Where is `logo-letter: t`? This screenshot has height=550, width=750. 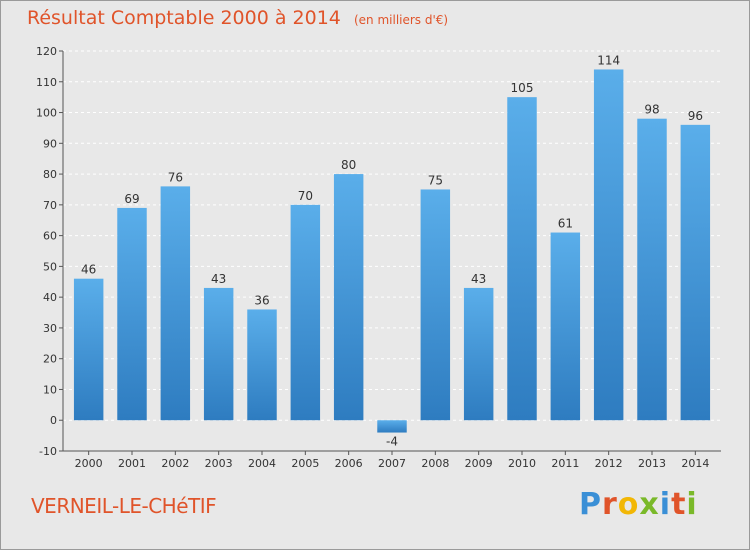
logo-letter: t is located at coordinates (679, 504).